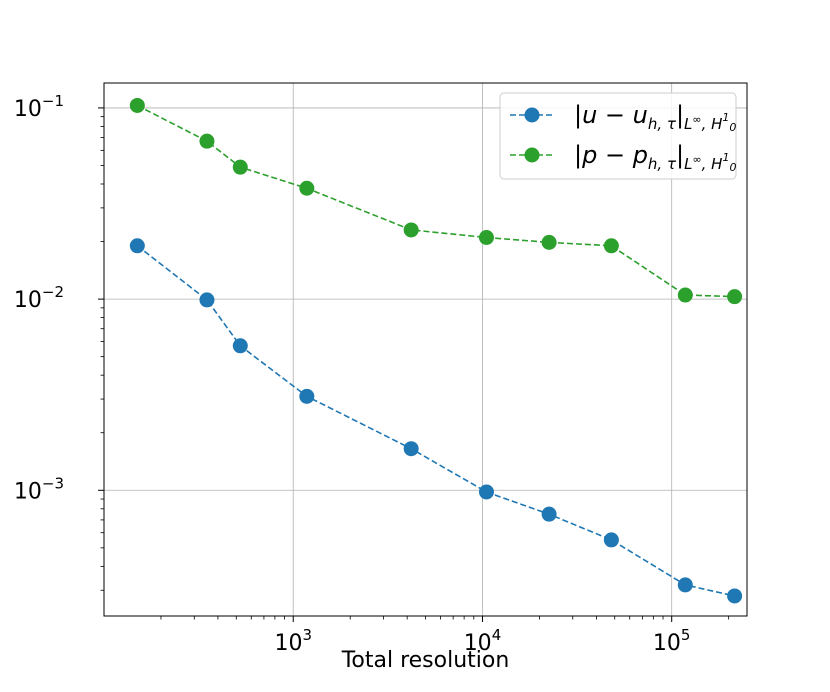  Describe the element at coordinates (39, 107) in the screenshot. I see `y-tick-label: 10⁻¹` at that location.